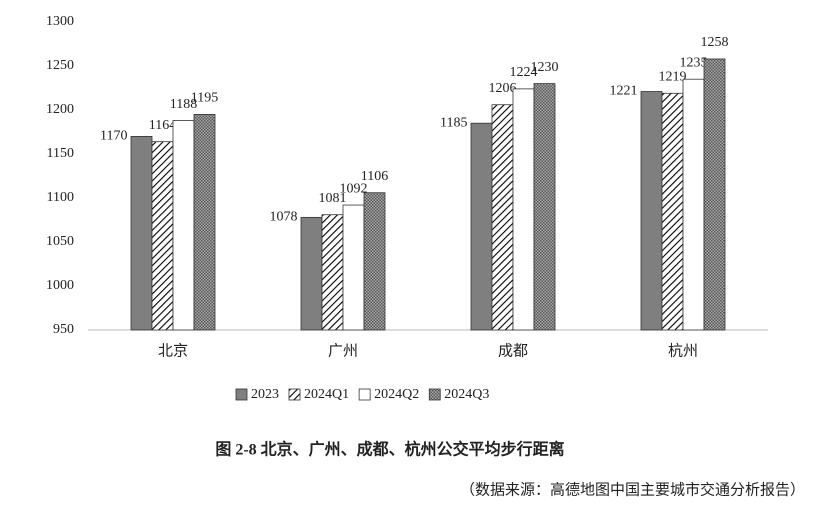  What do you see at coordinates (453, 122) in the screenshot?
I see `data-label: 1185` at bounding box center [453, 122].